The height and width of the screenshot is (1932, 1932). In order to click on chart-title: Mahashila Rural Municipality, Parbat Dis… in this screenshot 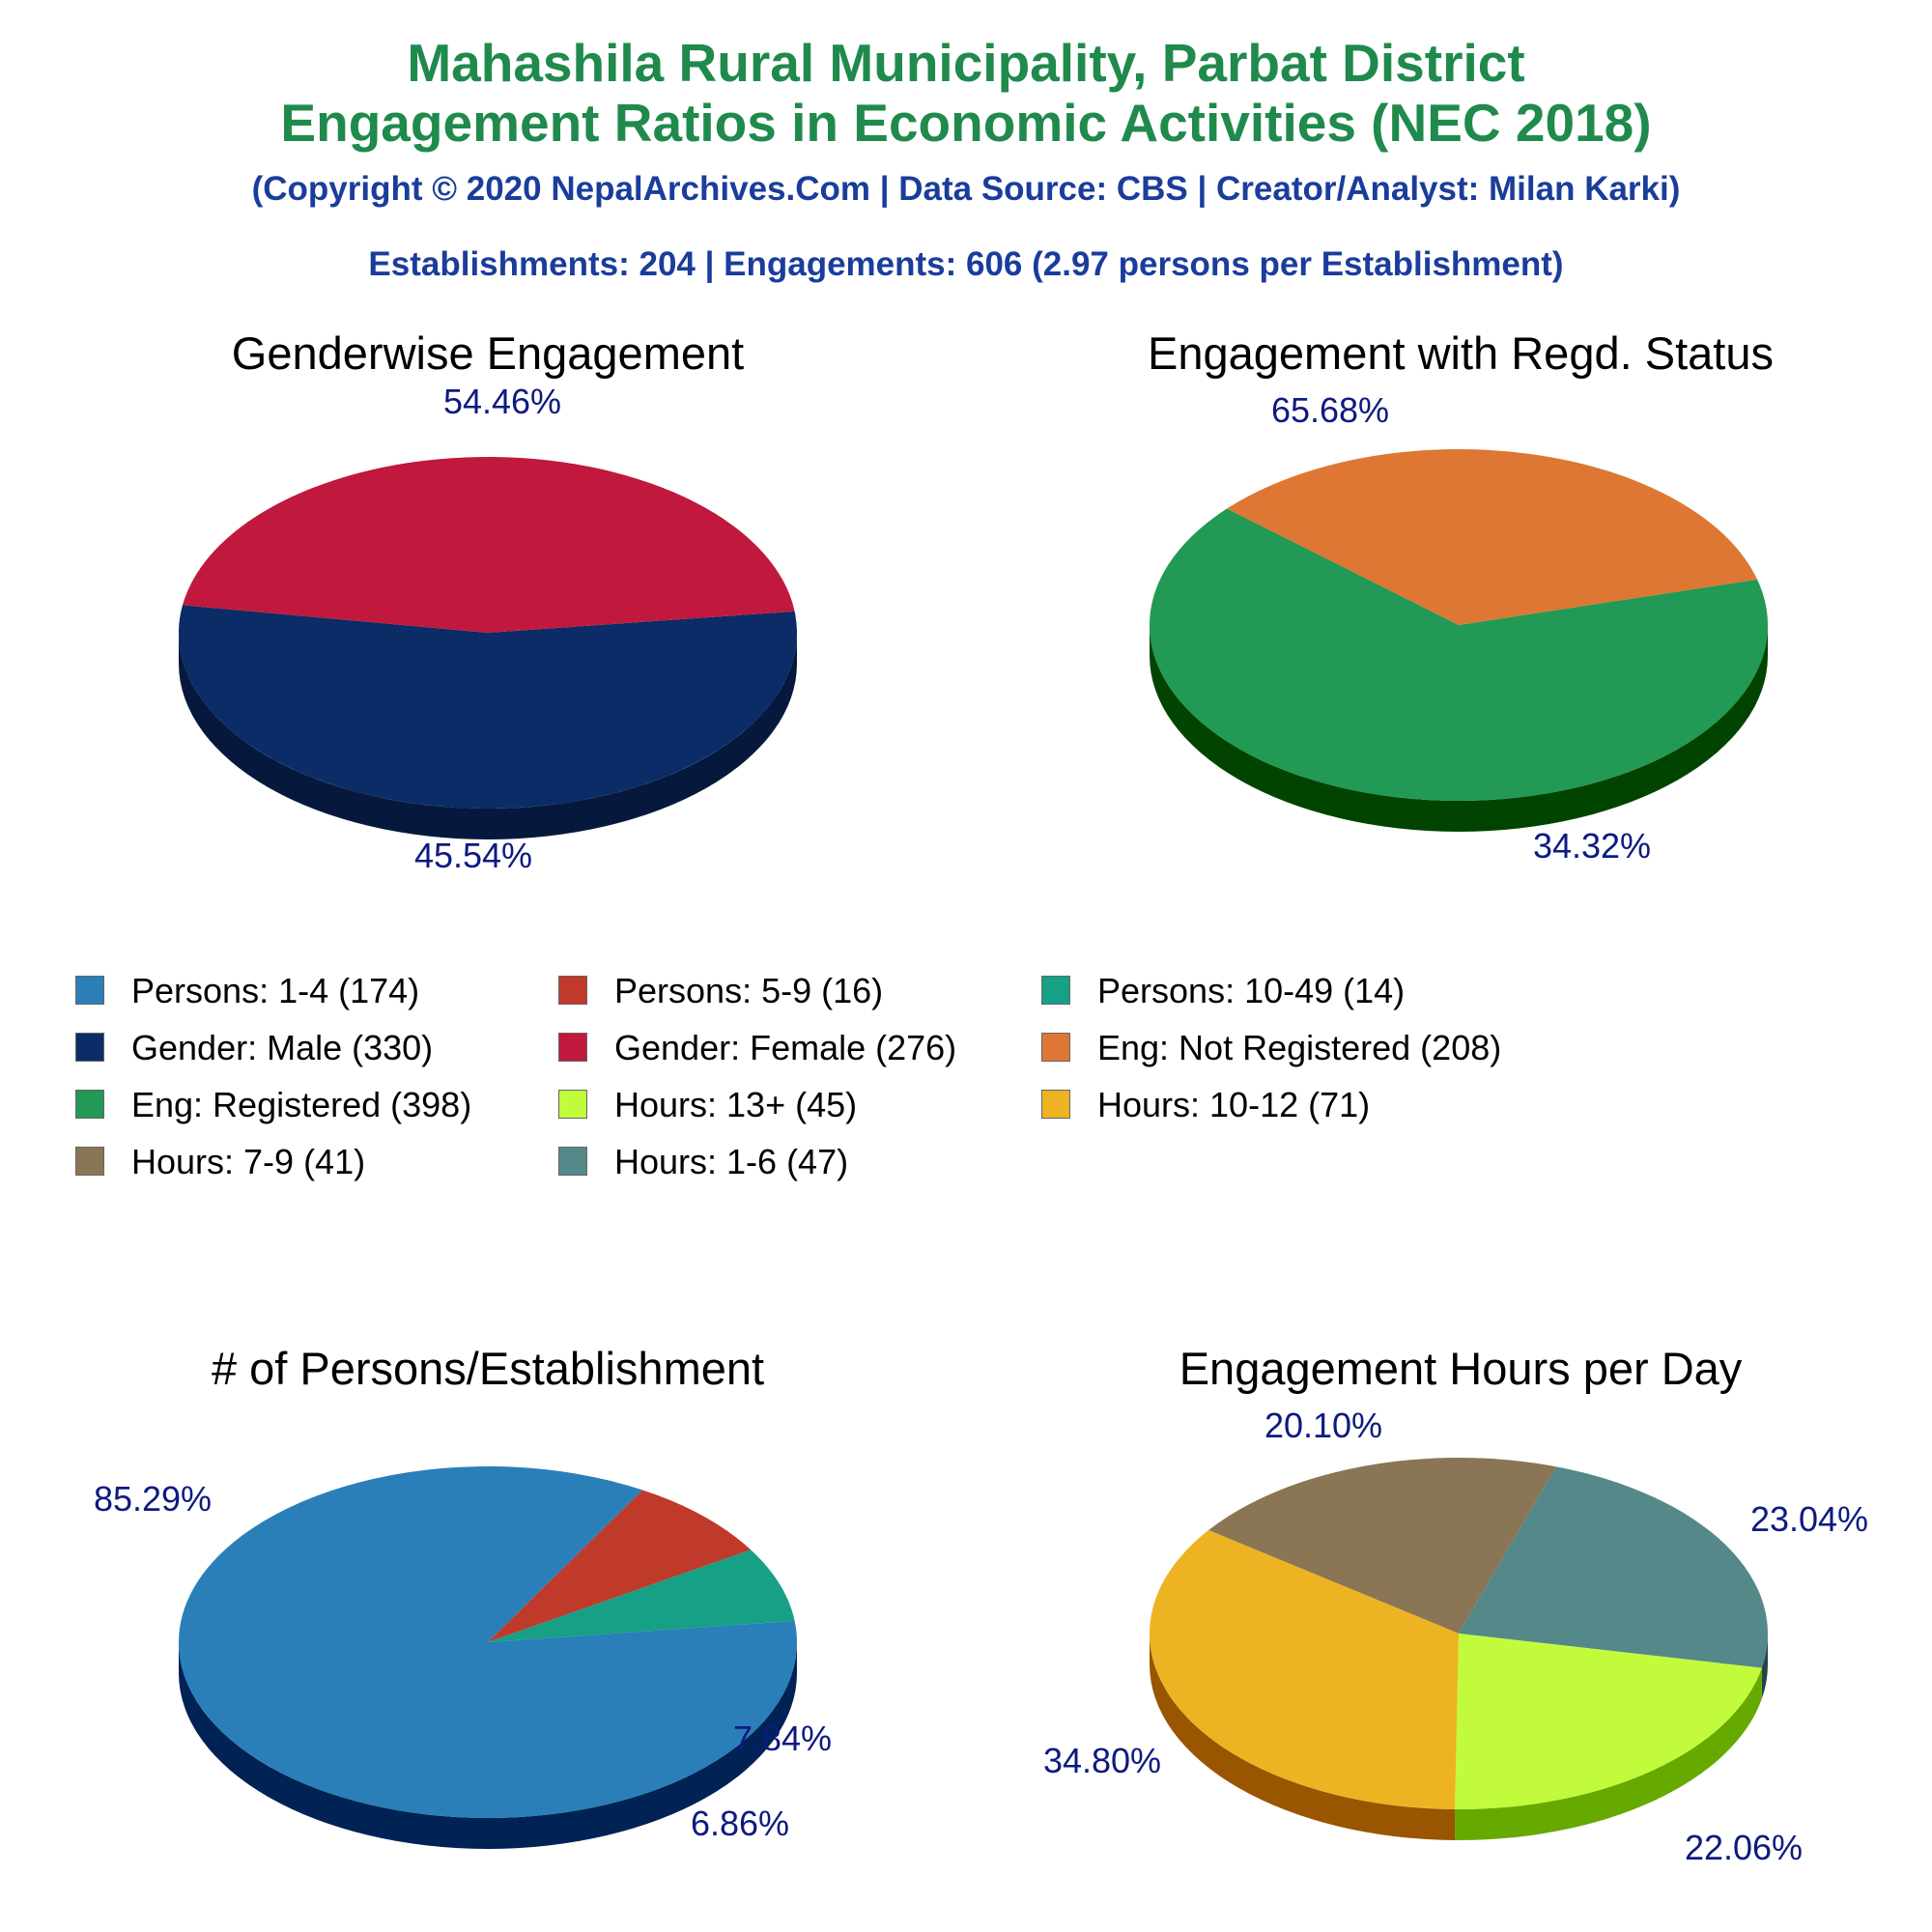, I will do `click(966, 63)`.